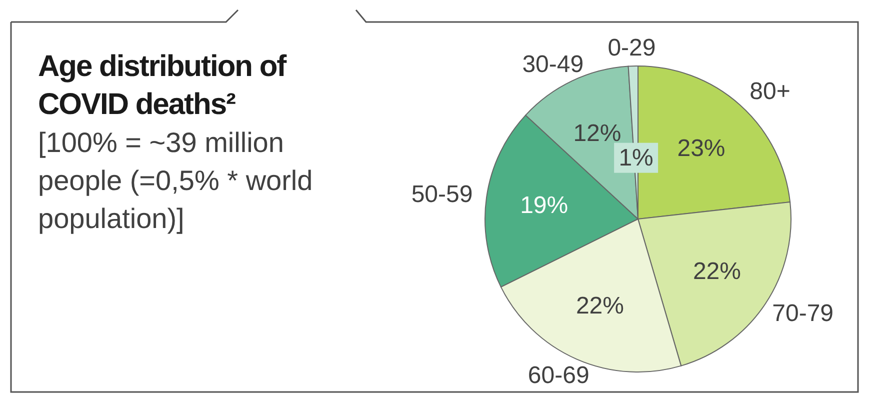 Image resolution: width=869 pixels, height=404 pixels. What do you see at coordinates (176, 181) in the screenshot?
I see `text: [100% = ~39 million people (=0,5% * world population)]` at bounding box center [176, 181].